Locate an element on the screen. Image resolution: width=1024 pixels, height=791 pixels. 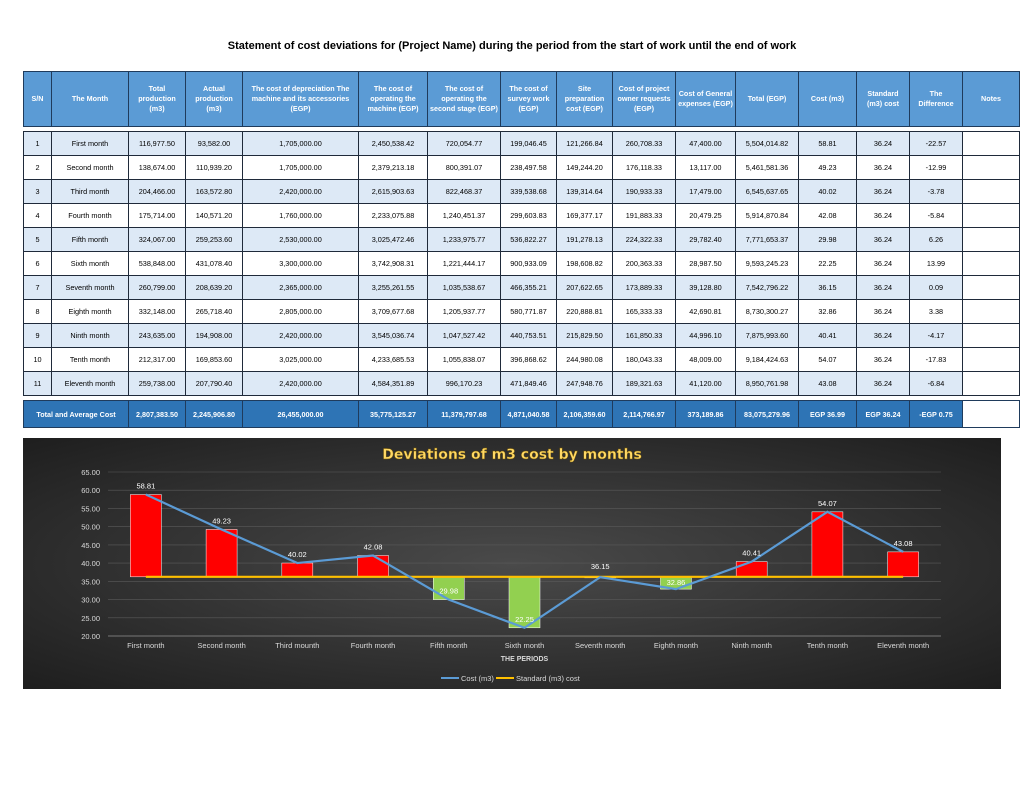
total-cell: EGP 36.24 is located at coordinates (883, 414).